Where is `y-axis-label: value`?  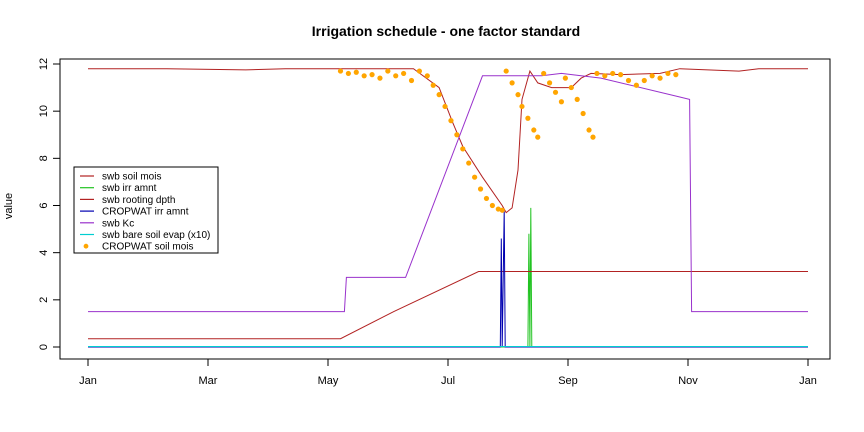 y-axis-label: value is located at coordinates (9, 206).